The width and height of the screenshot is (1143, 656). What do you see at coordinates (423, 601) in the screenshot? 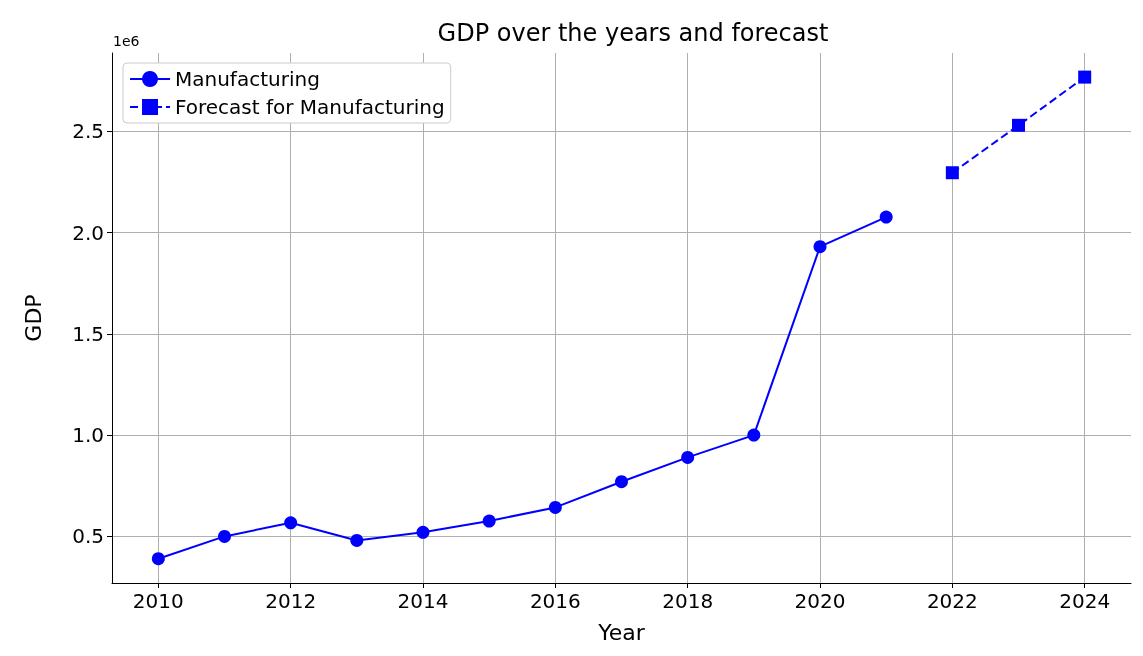
I see `x-tick-label: 2014` at bounding box center [423, 601].